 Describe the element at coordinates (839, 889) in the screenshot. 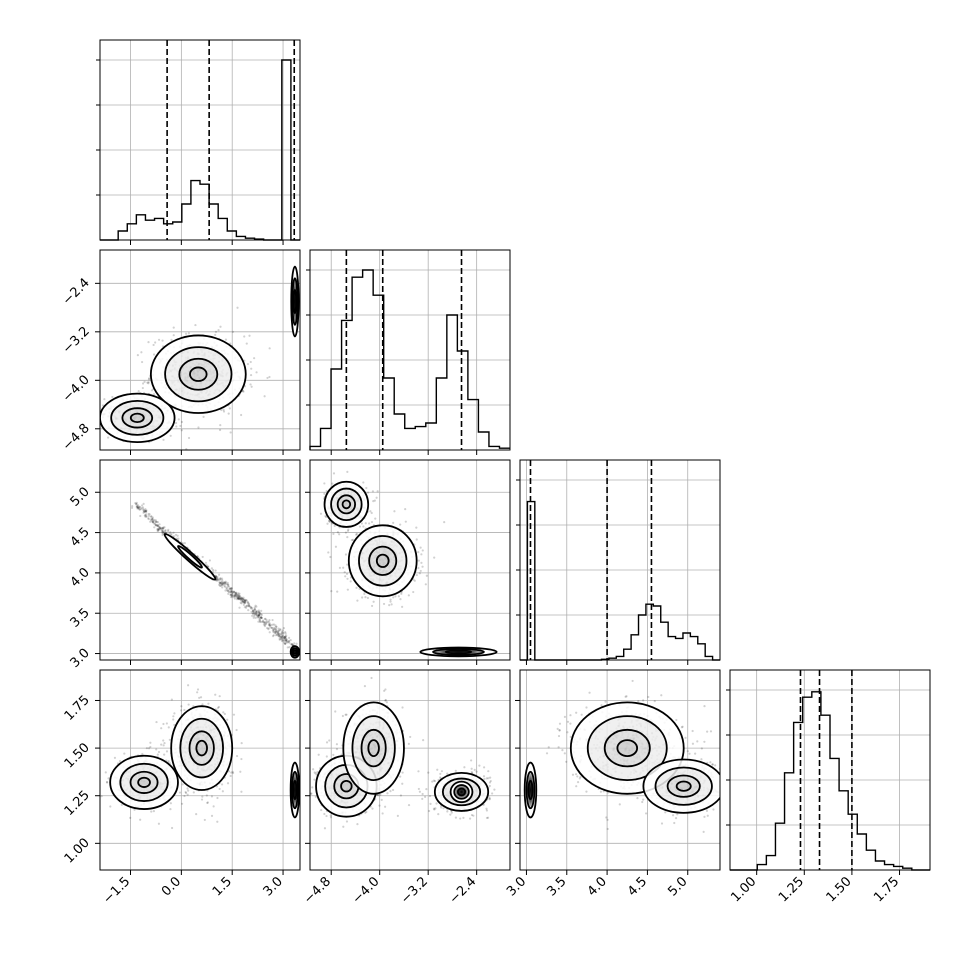

I see `x-tick-label: 1.50` at that location.